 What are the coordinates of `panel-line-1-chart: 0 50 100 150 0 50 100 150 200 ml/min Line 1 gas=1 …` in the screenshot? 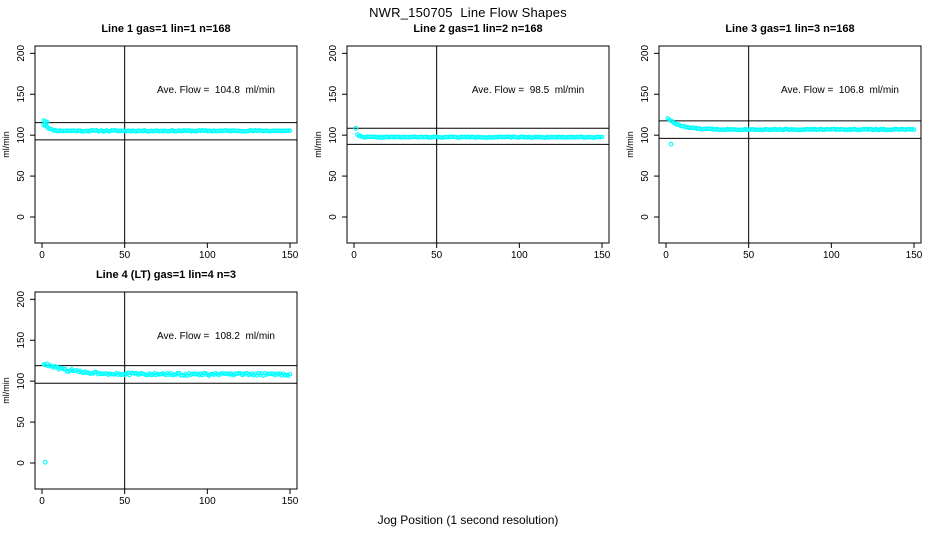 It's located at (150, 142).